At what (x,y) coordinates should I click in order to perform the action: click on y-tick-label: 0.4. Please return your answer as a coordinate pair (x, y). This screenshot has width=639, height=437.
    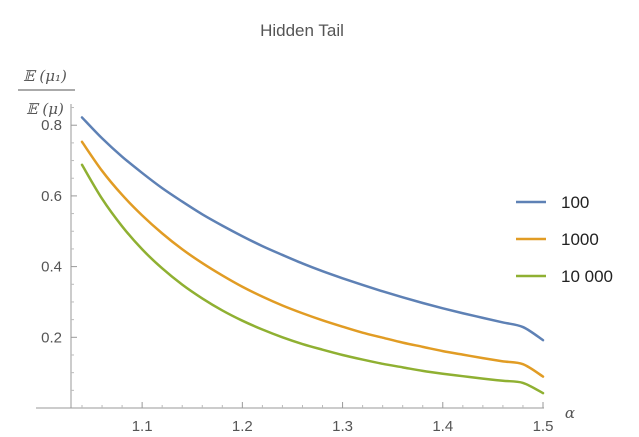
    Looking at the image, I should click on (51, 267).